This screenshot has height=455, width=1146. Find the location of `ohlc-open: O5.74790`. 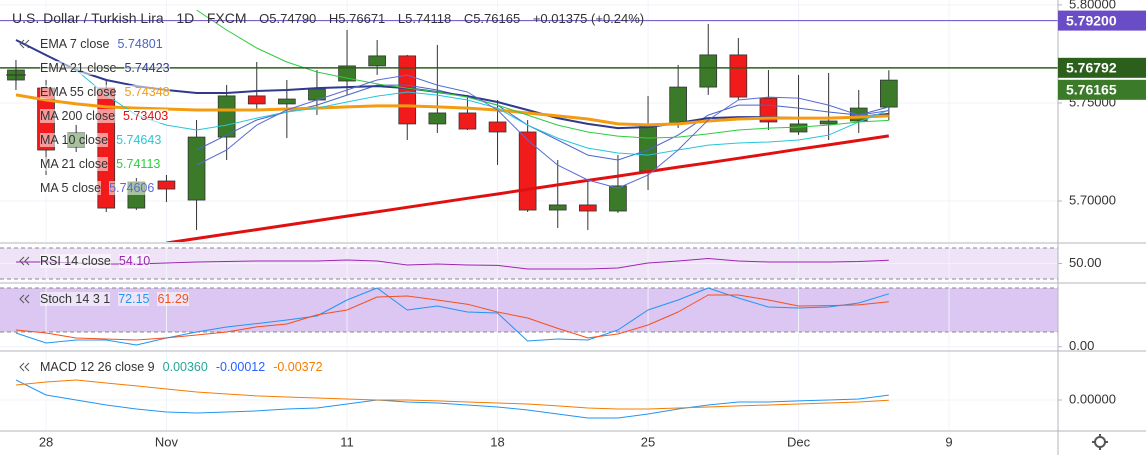

ohlc-open: O5.74790 is located at coordinates (288, 18).